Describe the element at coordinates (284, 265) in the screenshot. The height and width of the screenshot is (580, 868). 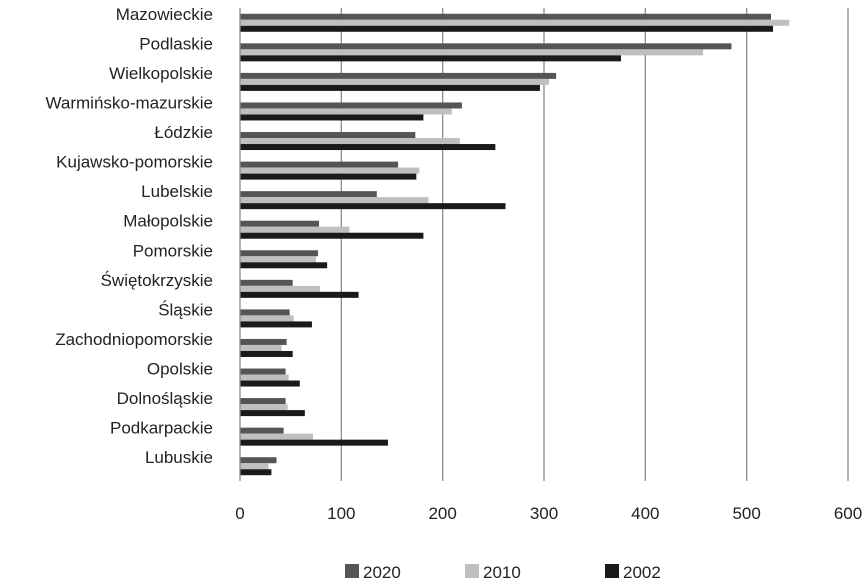
I see `bar-pomorskie-2002` at that location.